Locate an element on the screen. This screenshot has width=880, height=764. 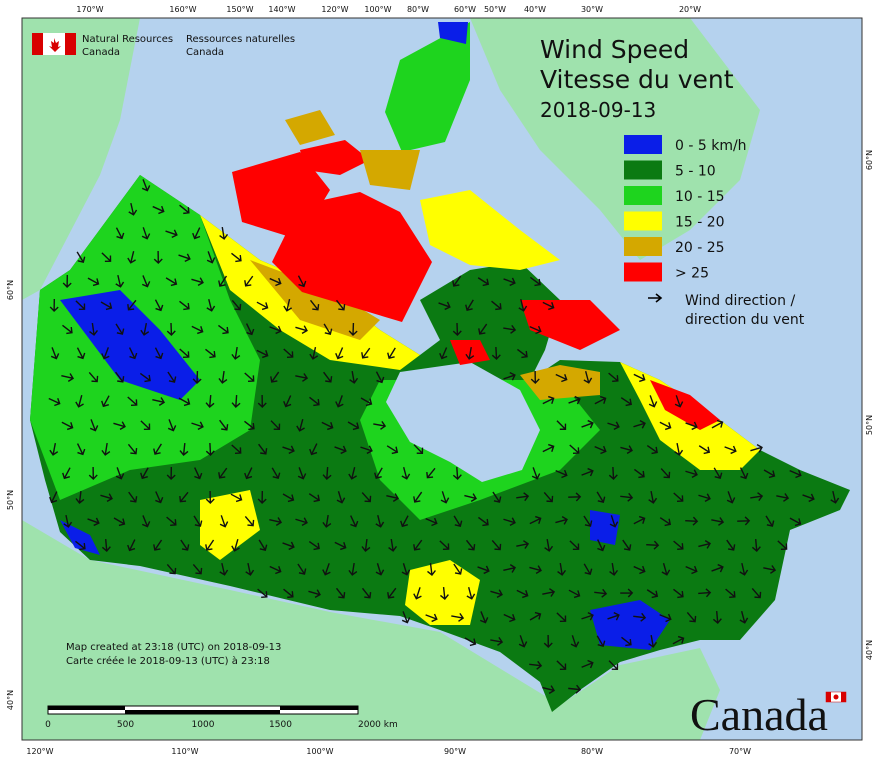
lon-label: 80°W is located at coordinates (418, 9).